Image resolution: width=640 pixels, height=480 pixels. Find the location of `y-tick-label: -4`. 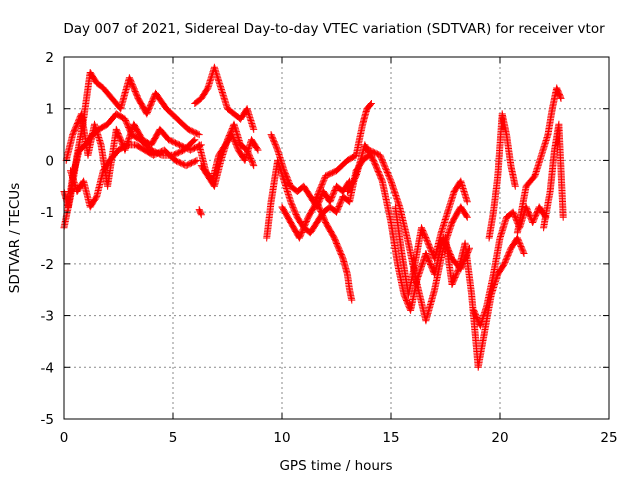

y-tick-label: -4 is located at coordinates (47, 368).